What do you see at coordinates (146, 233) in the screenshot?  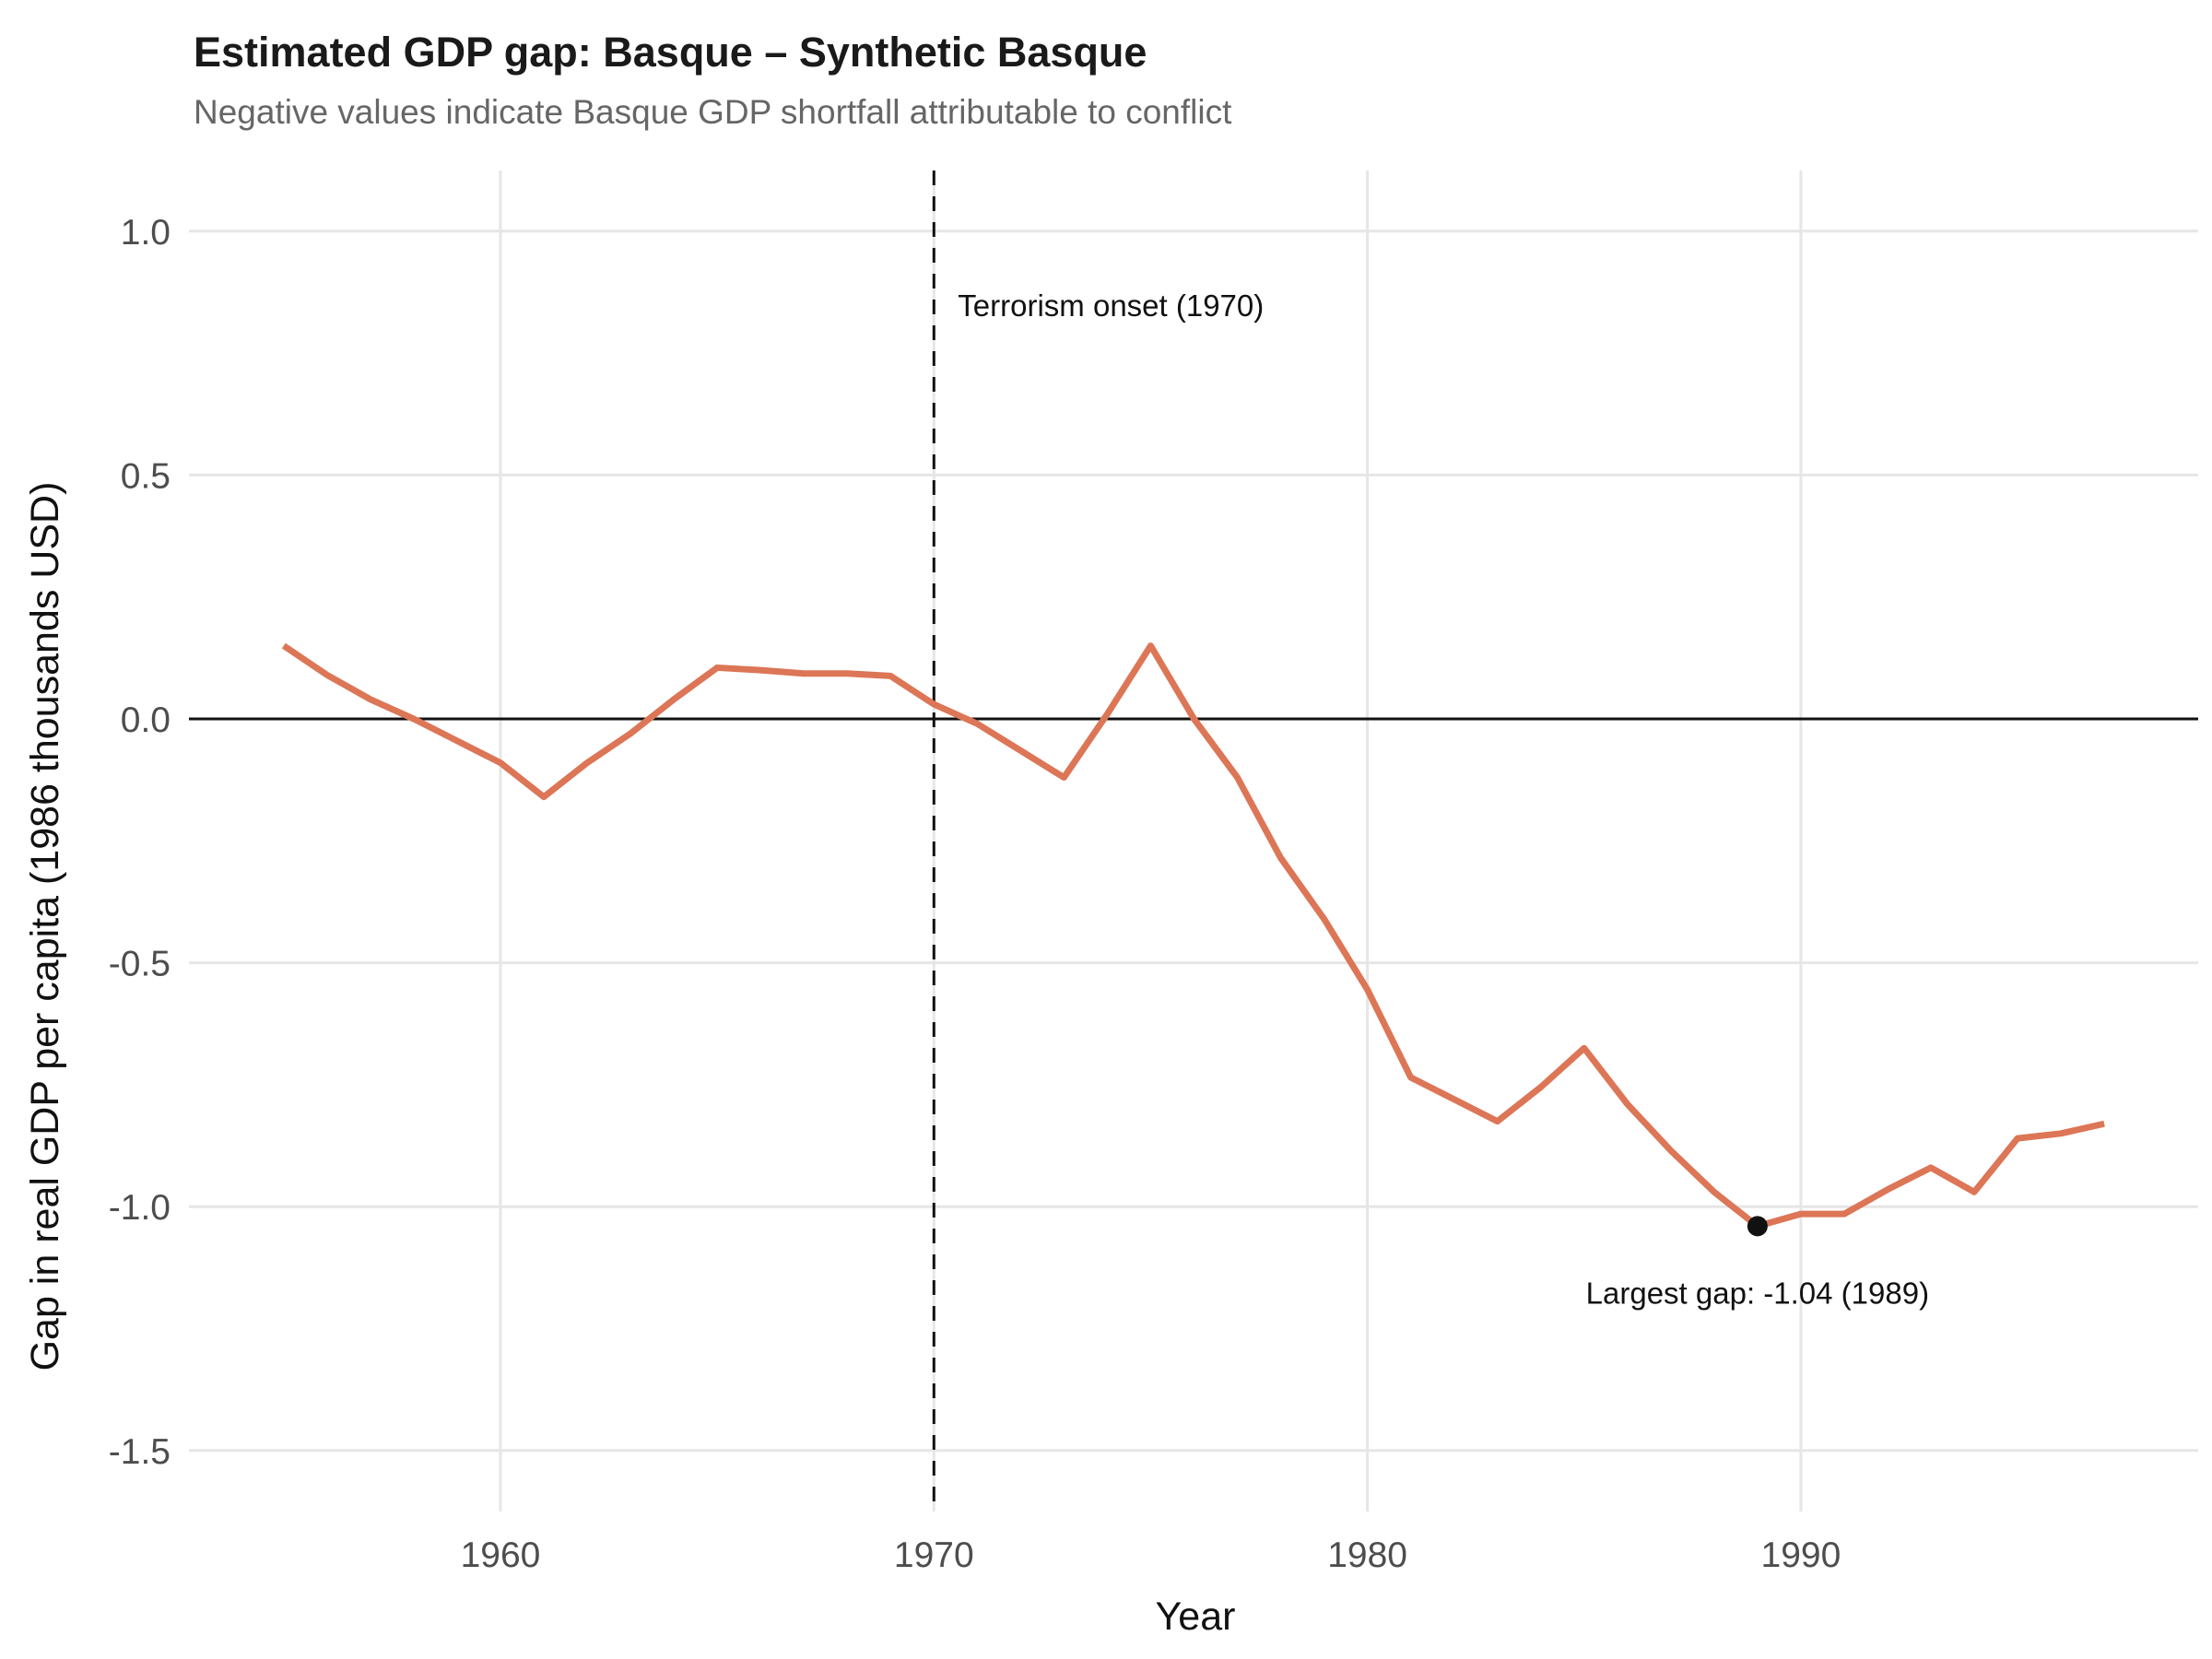 I see `y-tick-label: 1.0` at bounding box center [146, 233].